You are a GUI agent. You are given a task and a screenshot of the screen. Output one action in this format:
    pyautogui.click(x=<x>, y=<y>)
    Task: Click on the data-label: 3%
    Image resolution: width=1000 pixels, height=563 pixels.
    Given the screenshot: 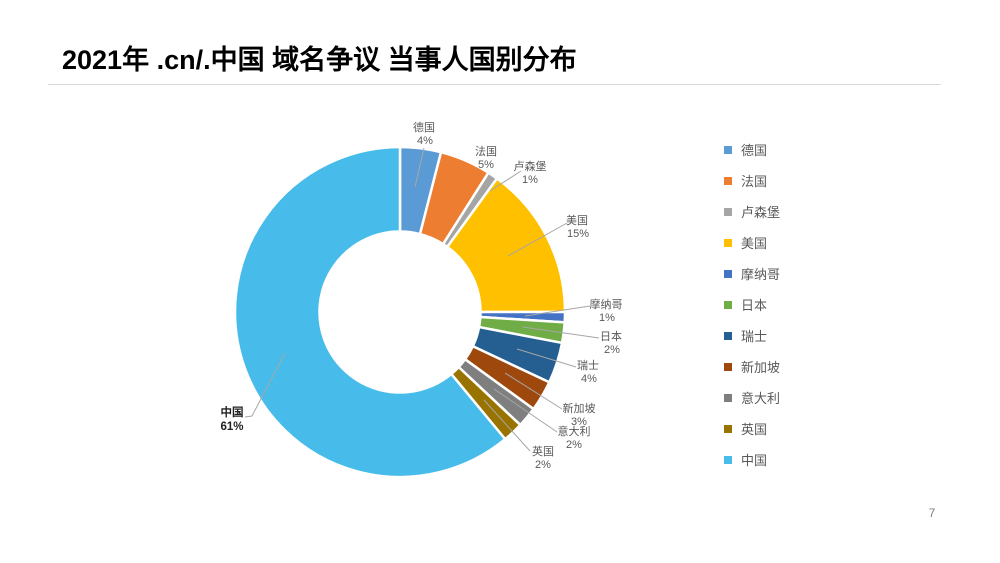 What is the action you would take?
    pyautogui.click(x=579, y=422)
    